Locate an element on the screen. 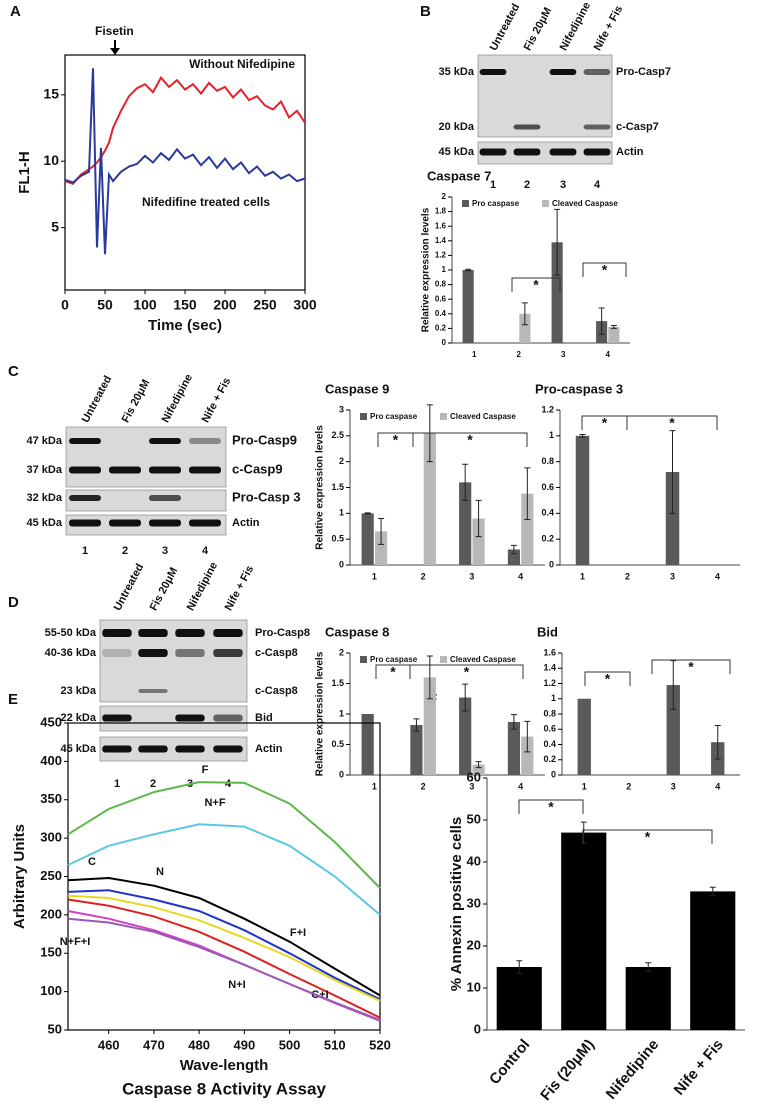  x-axis-label: Time (sec) is located at coordinates (185, 325).